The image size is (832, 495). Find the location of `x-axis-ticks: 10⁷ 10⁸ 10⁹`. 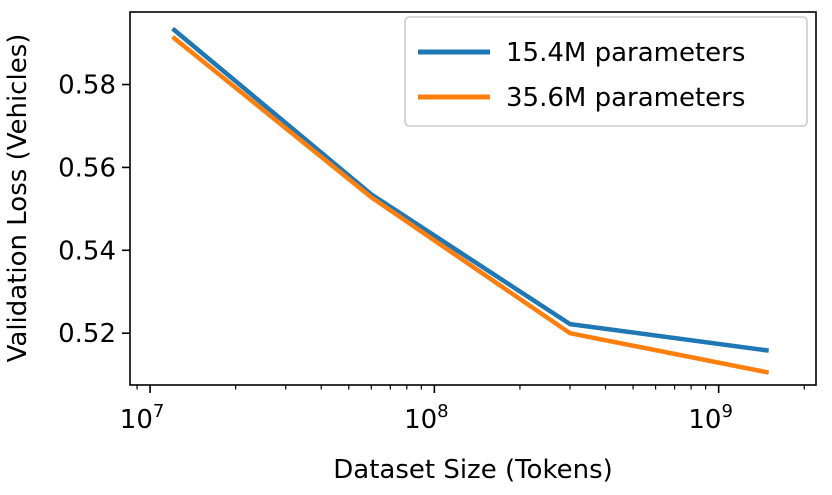

x-axis-ticks: 10⁷ 10⁸ 10⁹ is located at coordinates (462, 410).